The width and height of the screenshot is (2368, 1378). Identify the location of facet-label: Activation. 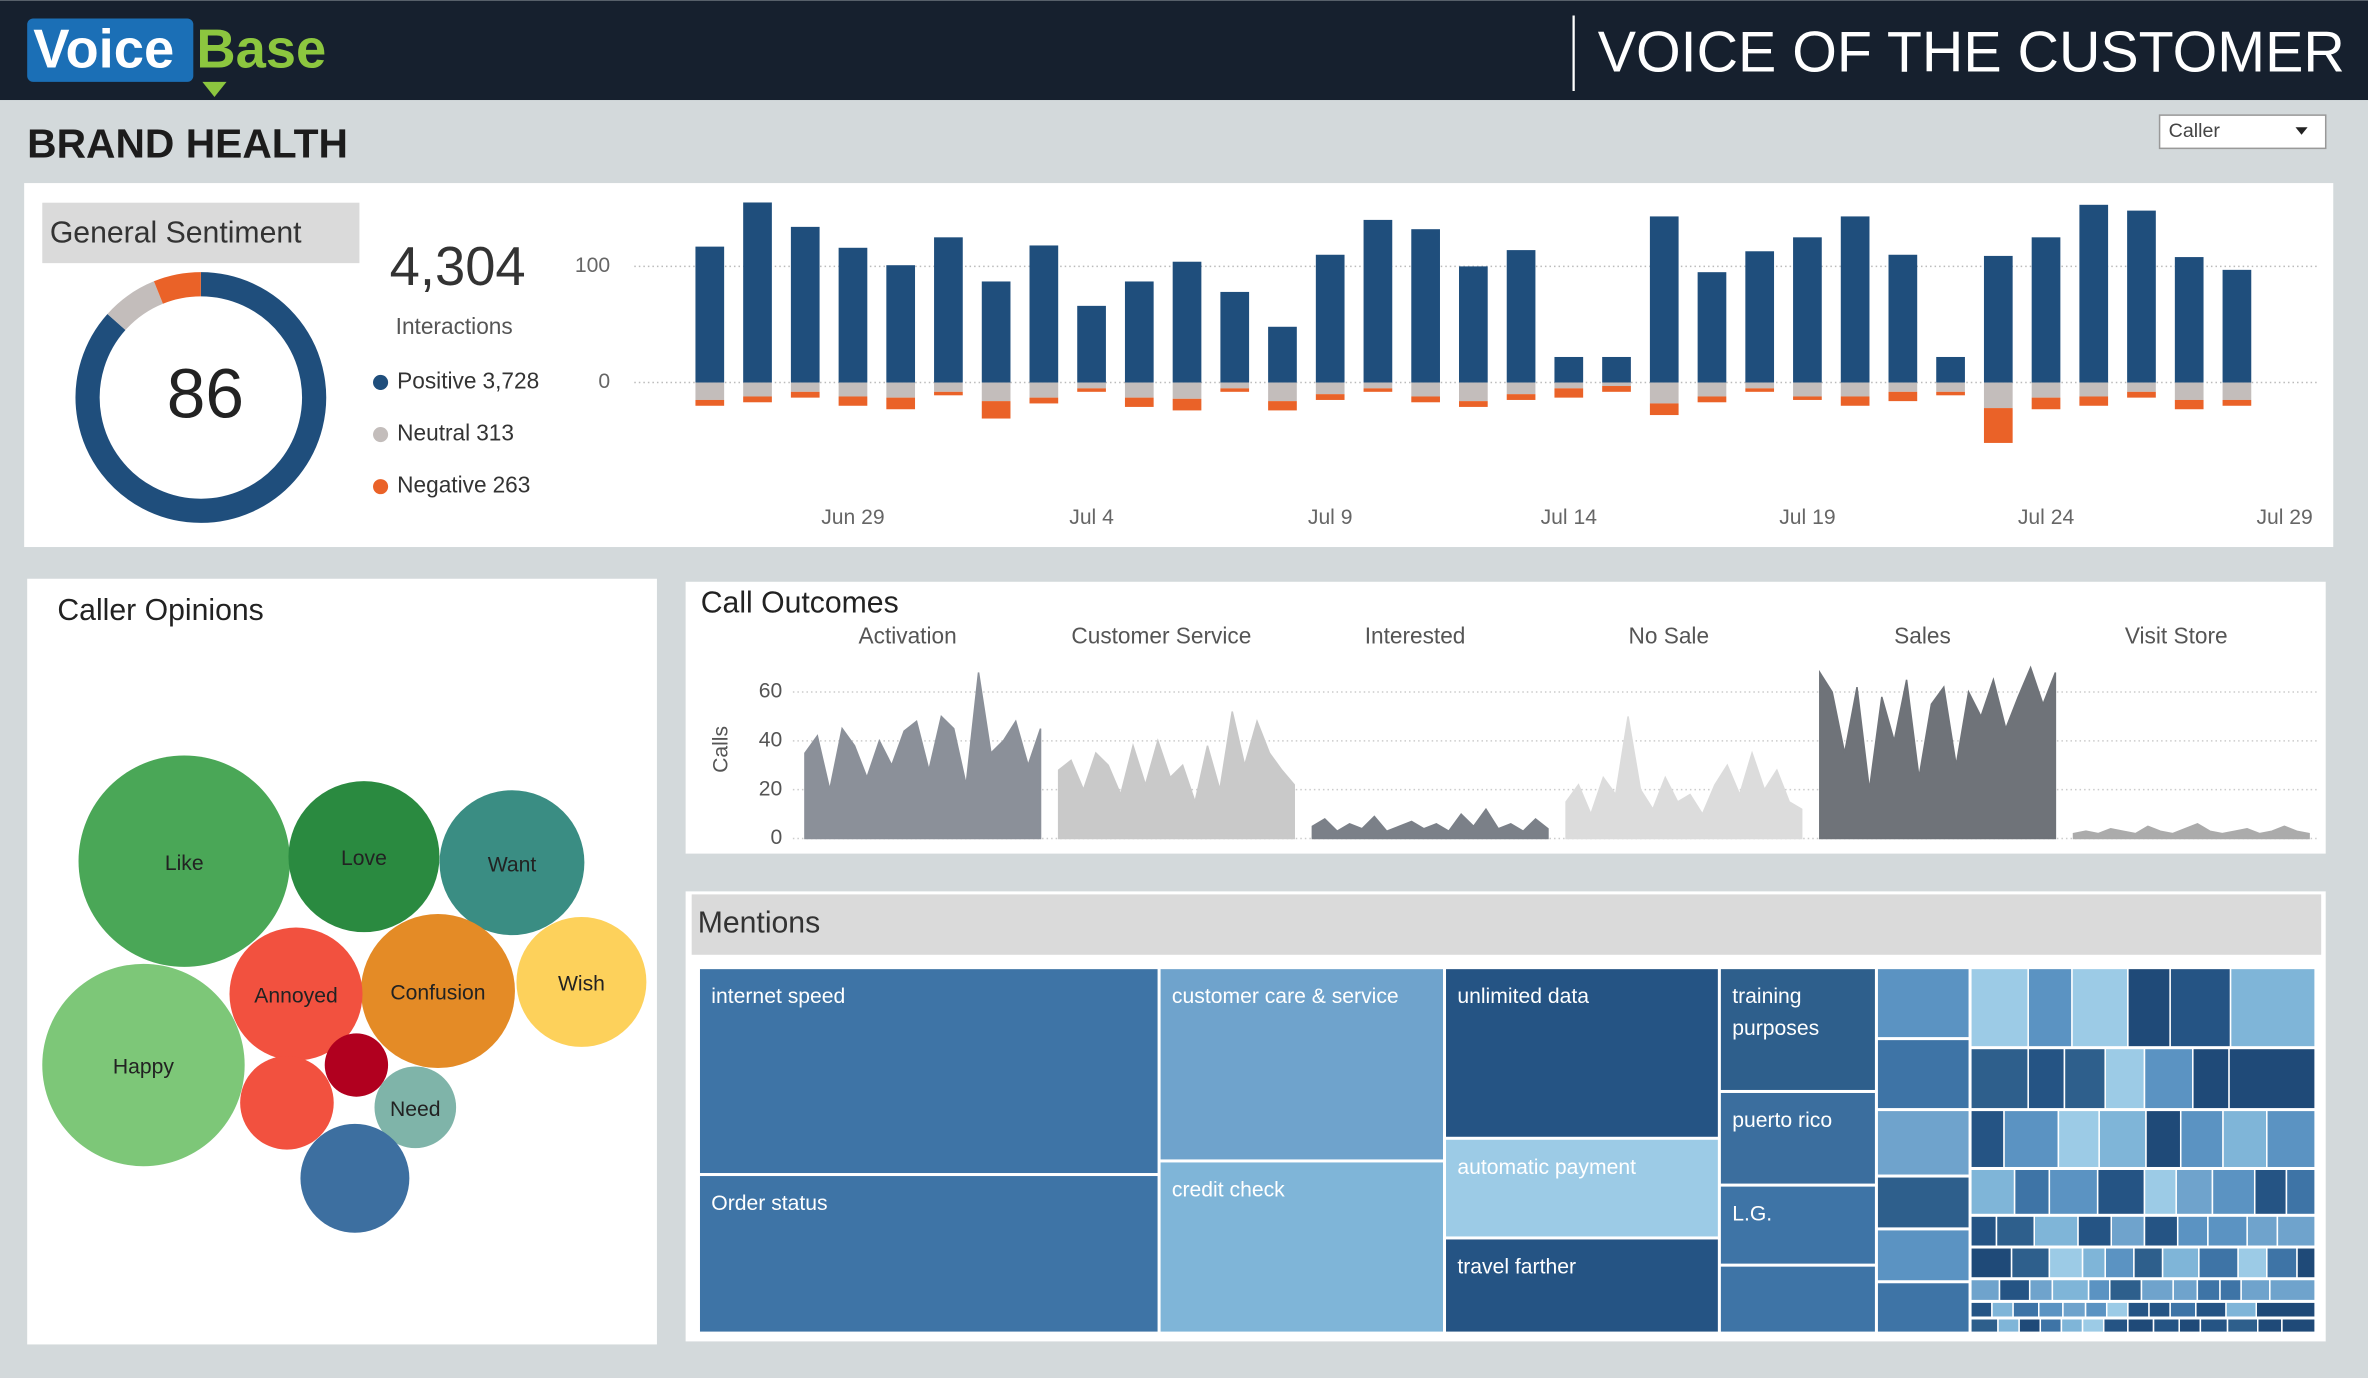
(908, 636).